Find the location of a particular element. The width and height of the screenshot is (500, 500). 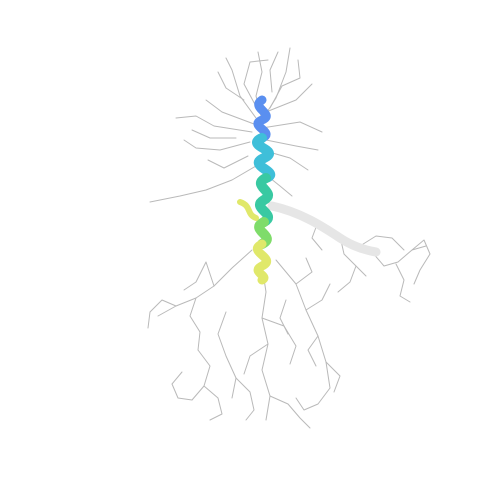

helix-segment-upper is located at coordinates (264, 158).